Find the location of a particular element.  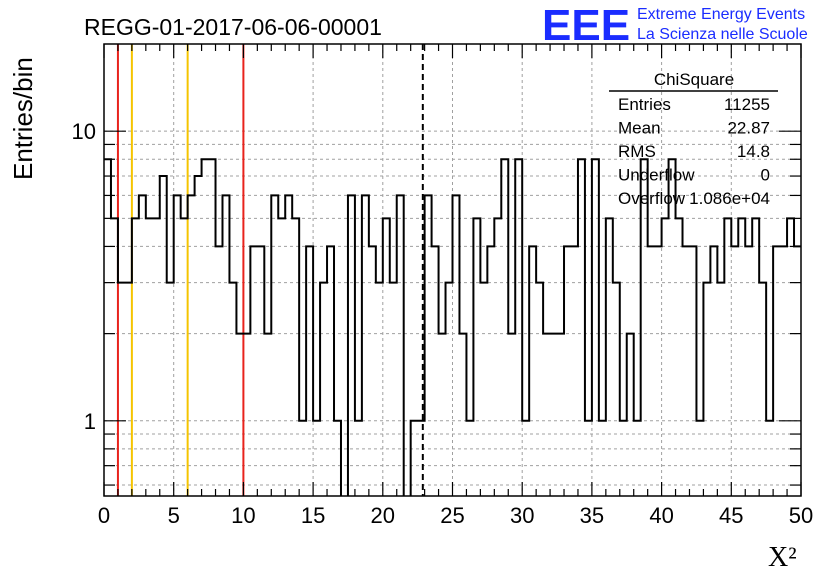

x-tick-label: 50 is located at coordinates (801, 515).